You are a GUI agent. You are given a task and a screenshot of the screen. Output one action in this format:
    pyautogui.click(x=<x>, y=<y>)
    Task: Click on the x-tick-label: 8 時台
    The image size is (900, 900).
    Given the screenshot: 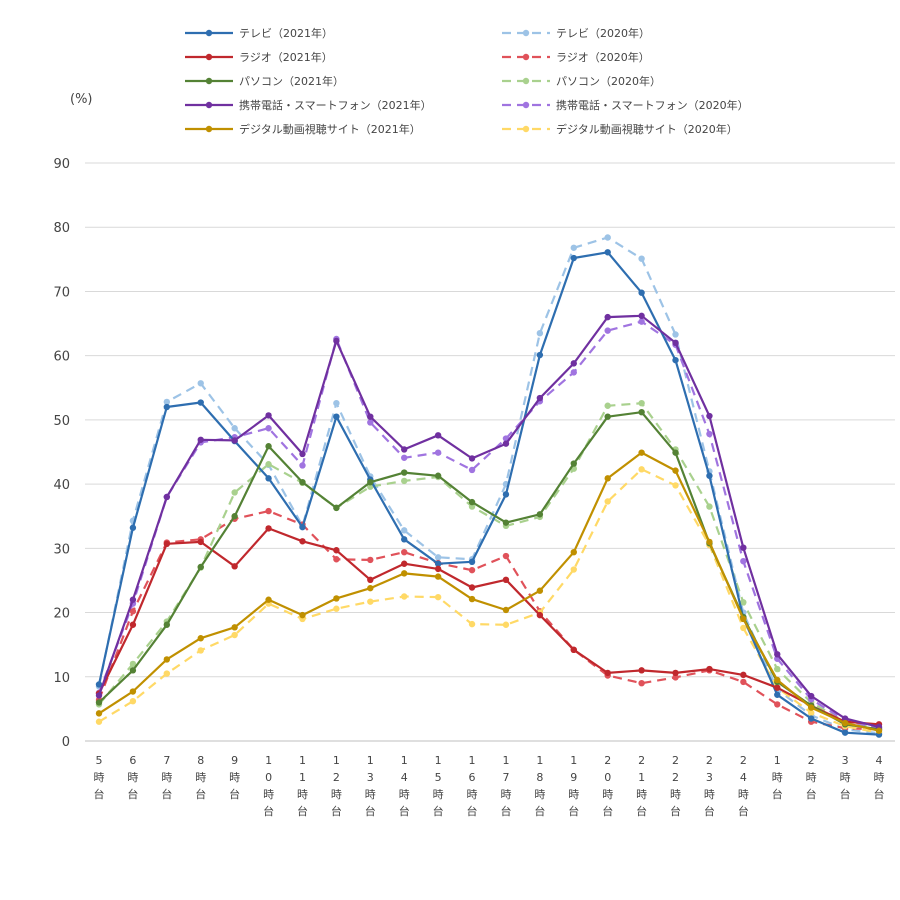 What is the action you would take?
    pyautogui.click(x=200, y=777)
    